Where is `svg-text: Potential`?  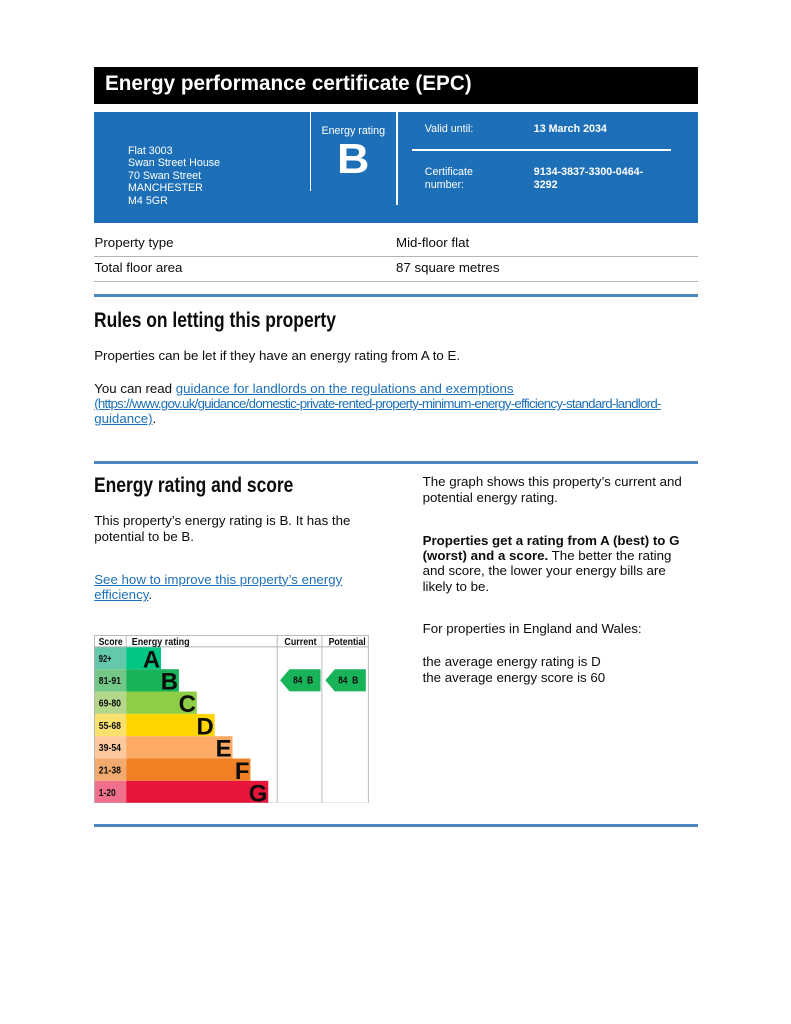
svg-text: Potential is located at coordinates (347, 642).